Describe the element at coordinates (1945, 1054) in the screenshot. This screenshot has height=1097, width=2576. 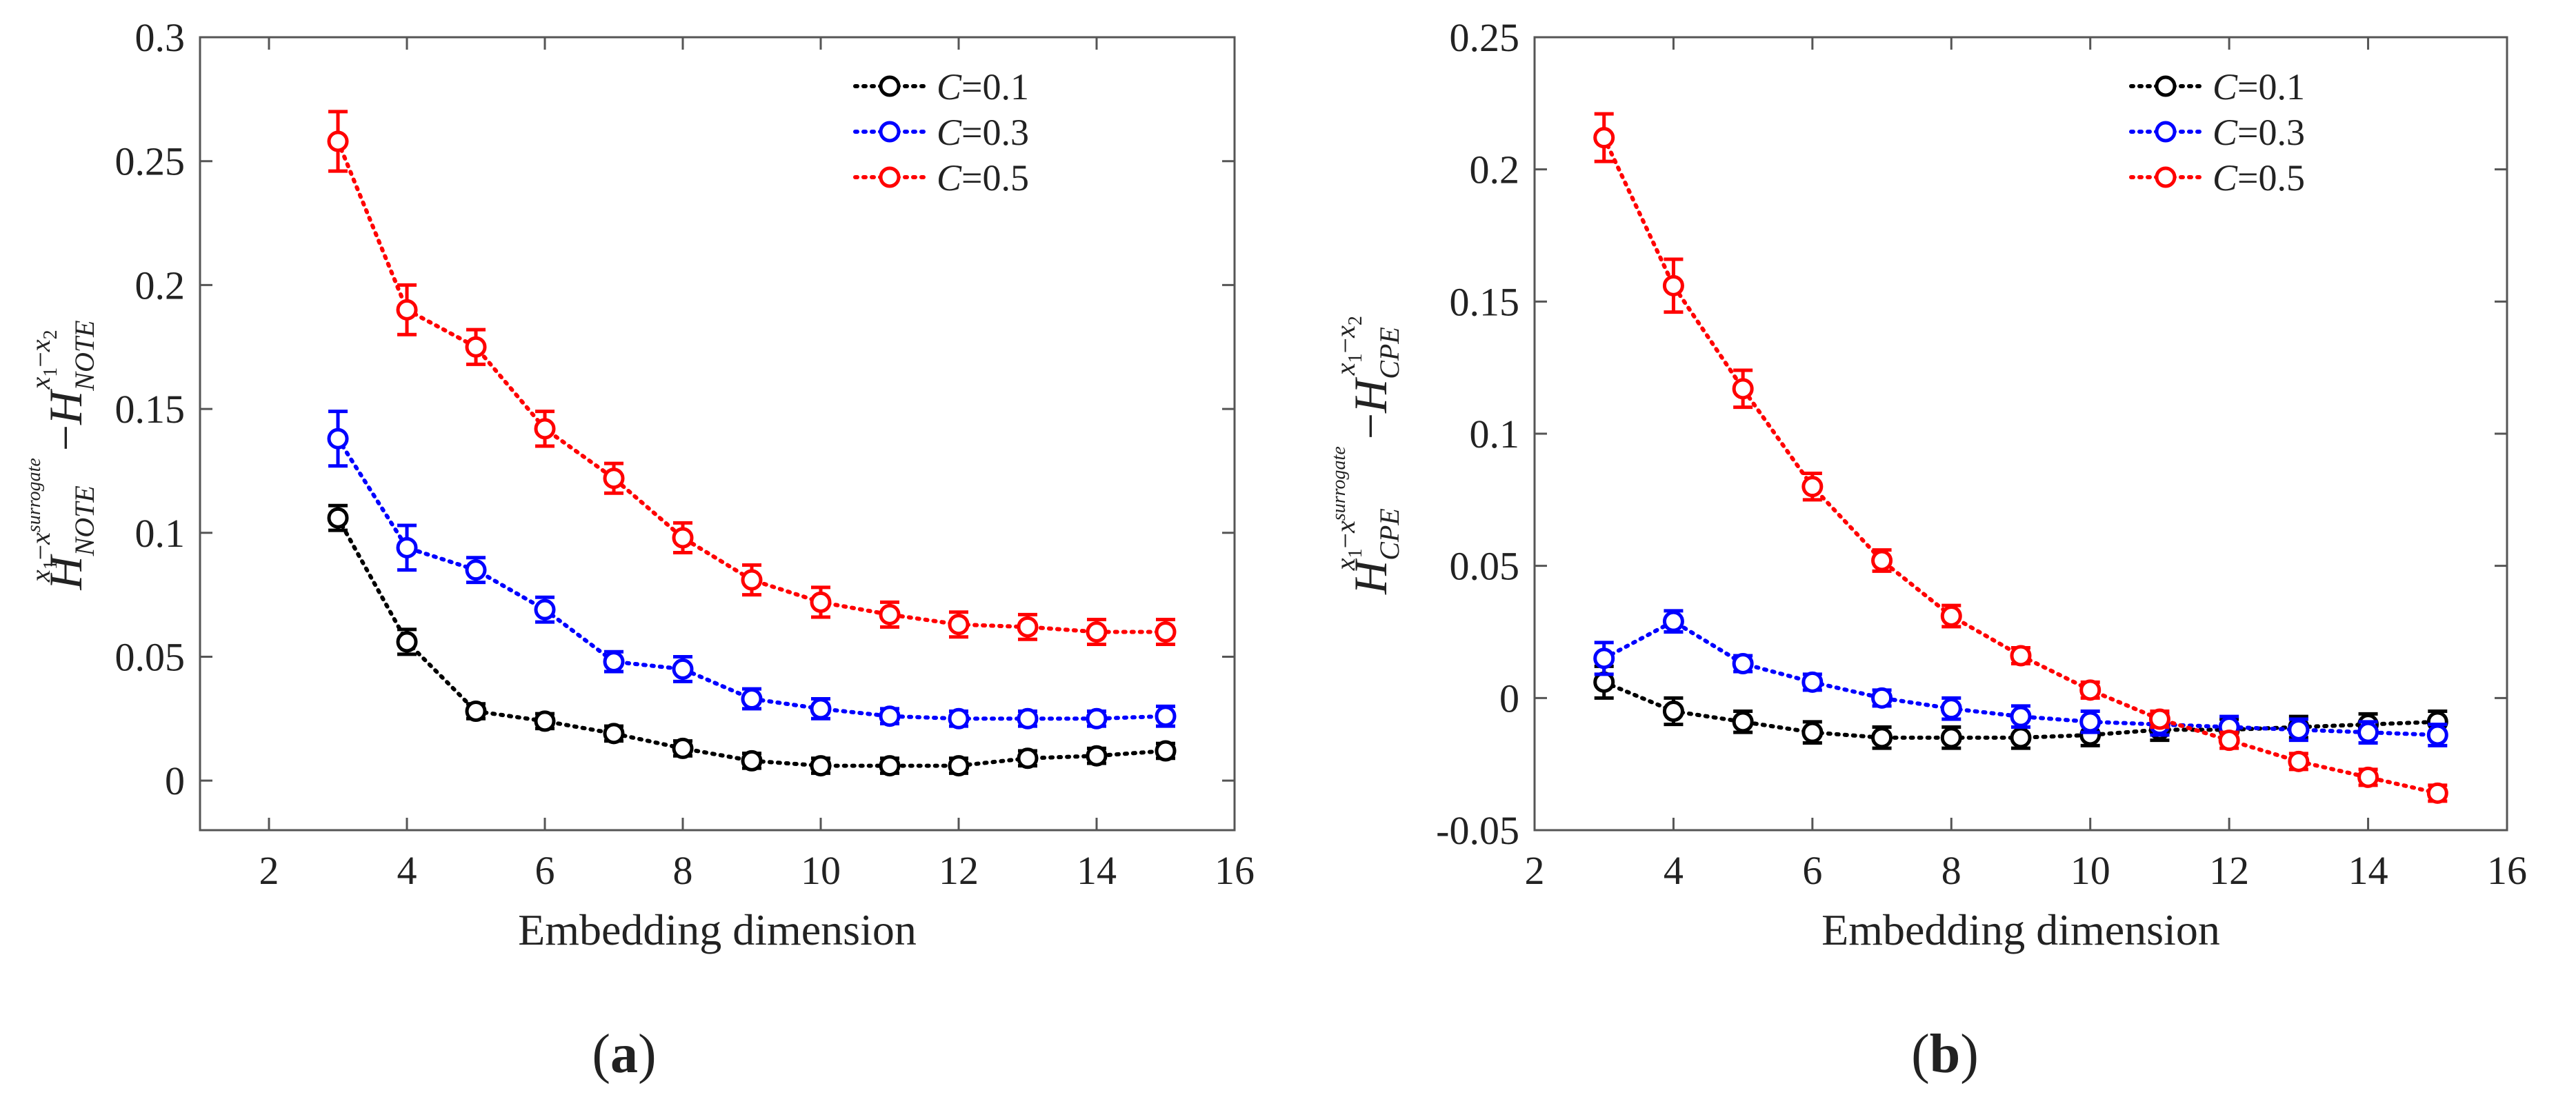
I see `caption-b: (b)` at that location.